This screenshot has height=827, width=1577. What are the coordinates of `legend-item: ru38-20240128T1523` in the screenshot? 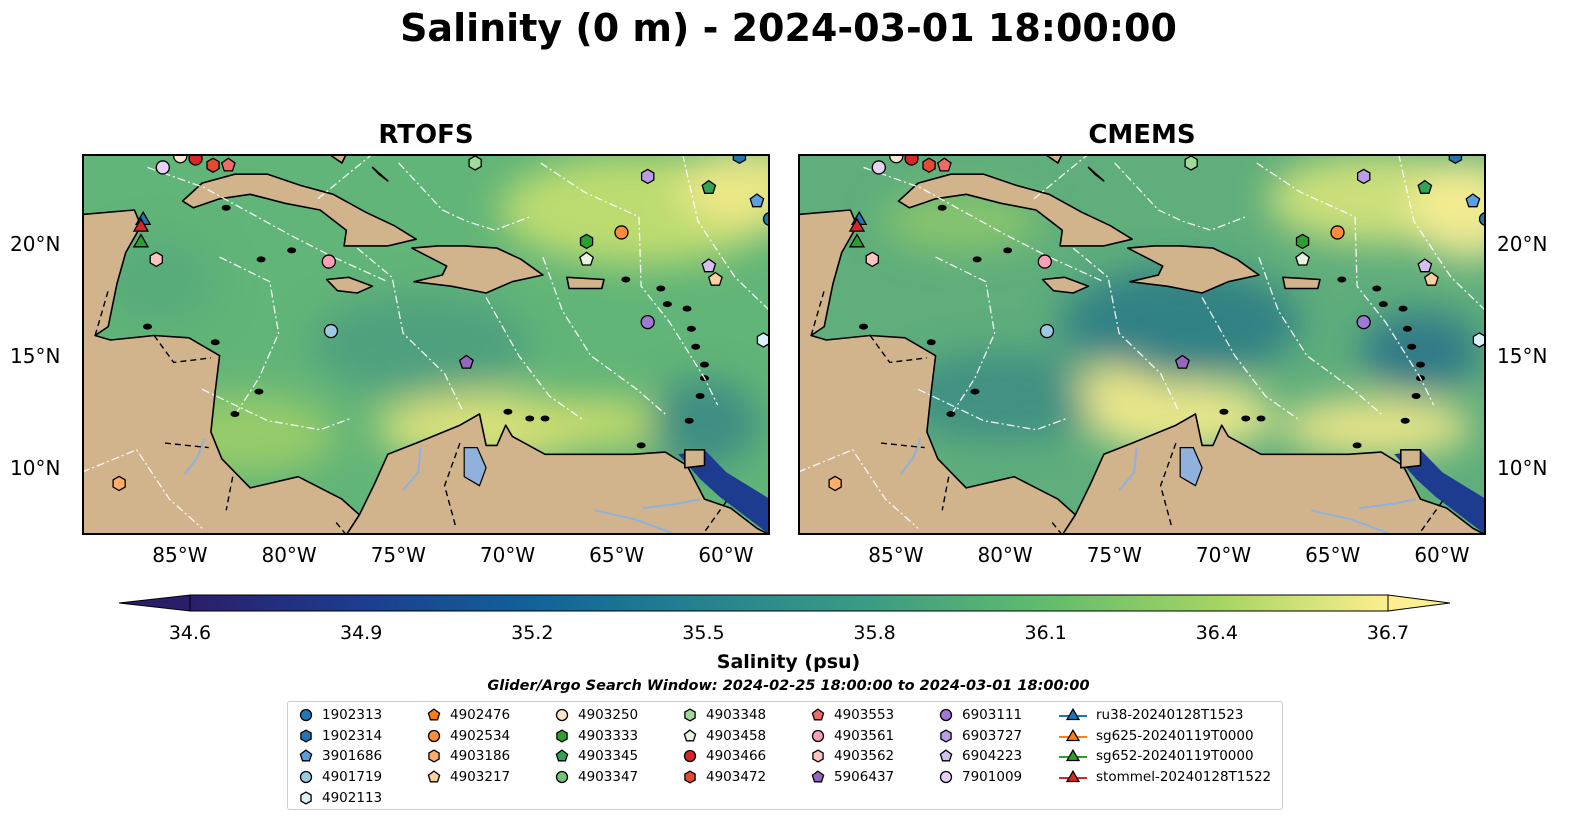 It's located at (1164, 715).